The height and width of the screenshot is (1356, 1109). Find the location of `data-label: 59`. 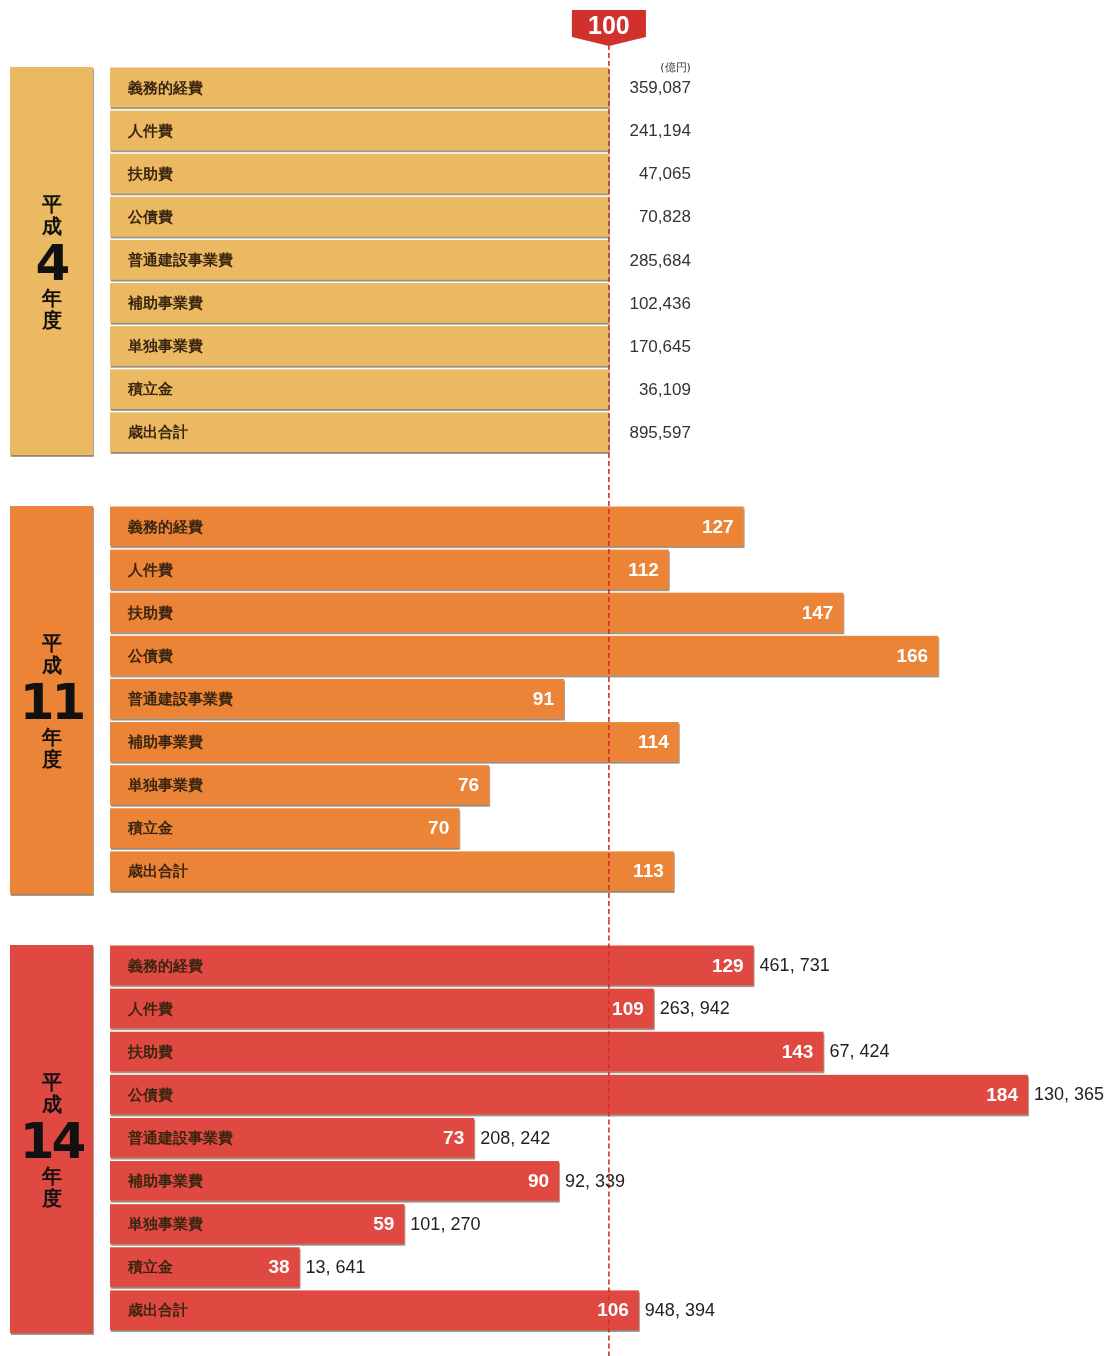

data-label: 59 is located at coordinates (384, 1224).